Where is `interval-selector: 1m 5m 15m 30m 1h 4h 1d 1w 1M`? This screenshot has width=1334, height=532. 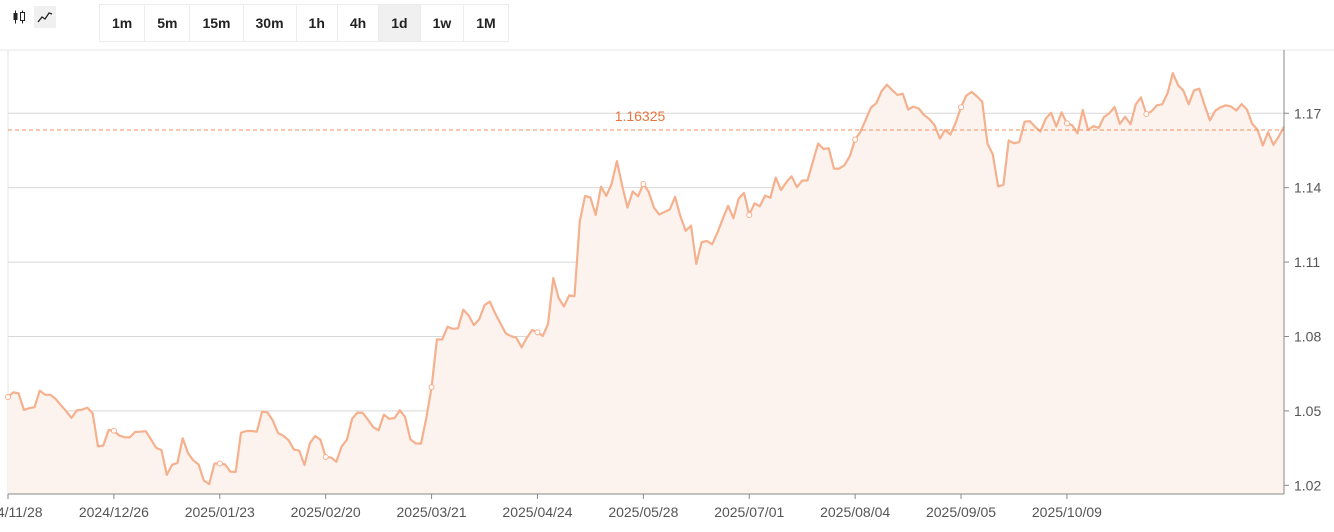
interval-selector: 1m 5m 15m 30m 1h 4h 1d 1w 1M is located at coordinates (304, 23).